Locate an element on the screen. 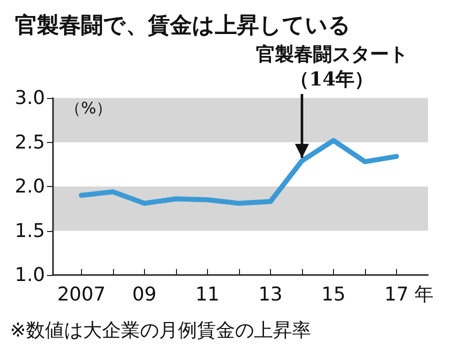 This screenshot has height=354, width=469. y-axis-title: （%） is located at coordinates (88, 108).